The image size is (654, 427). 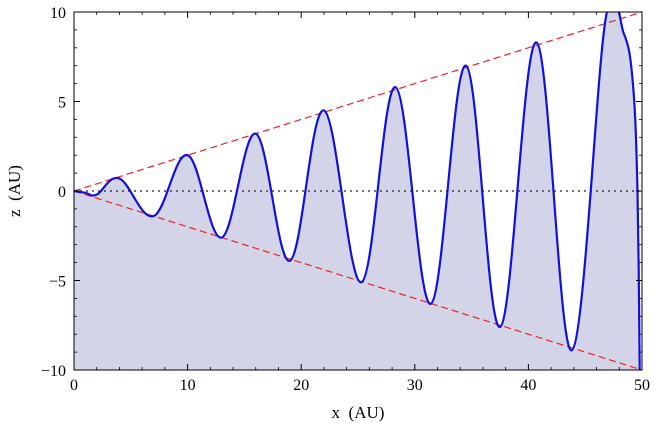 What do you see at coordinates (188, 385) in the screenshot?
I see `x-tick-label: 10` at bounding box center [188, 385].